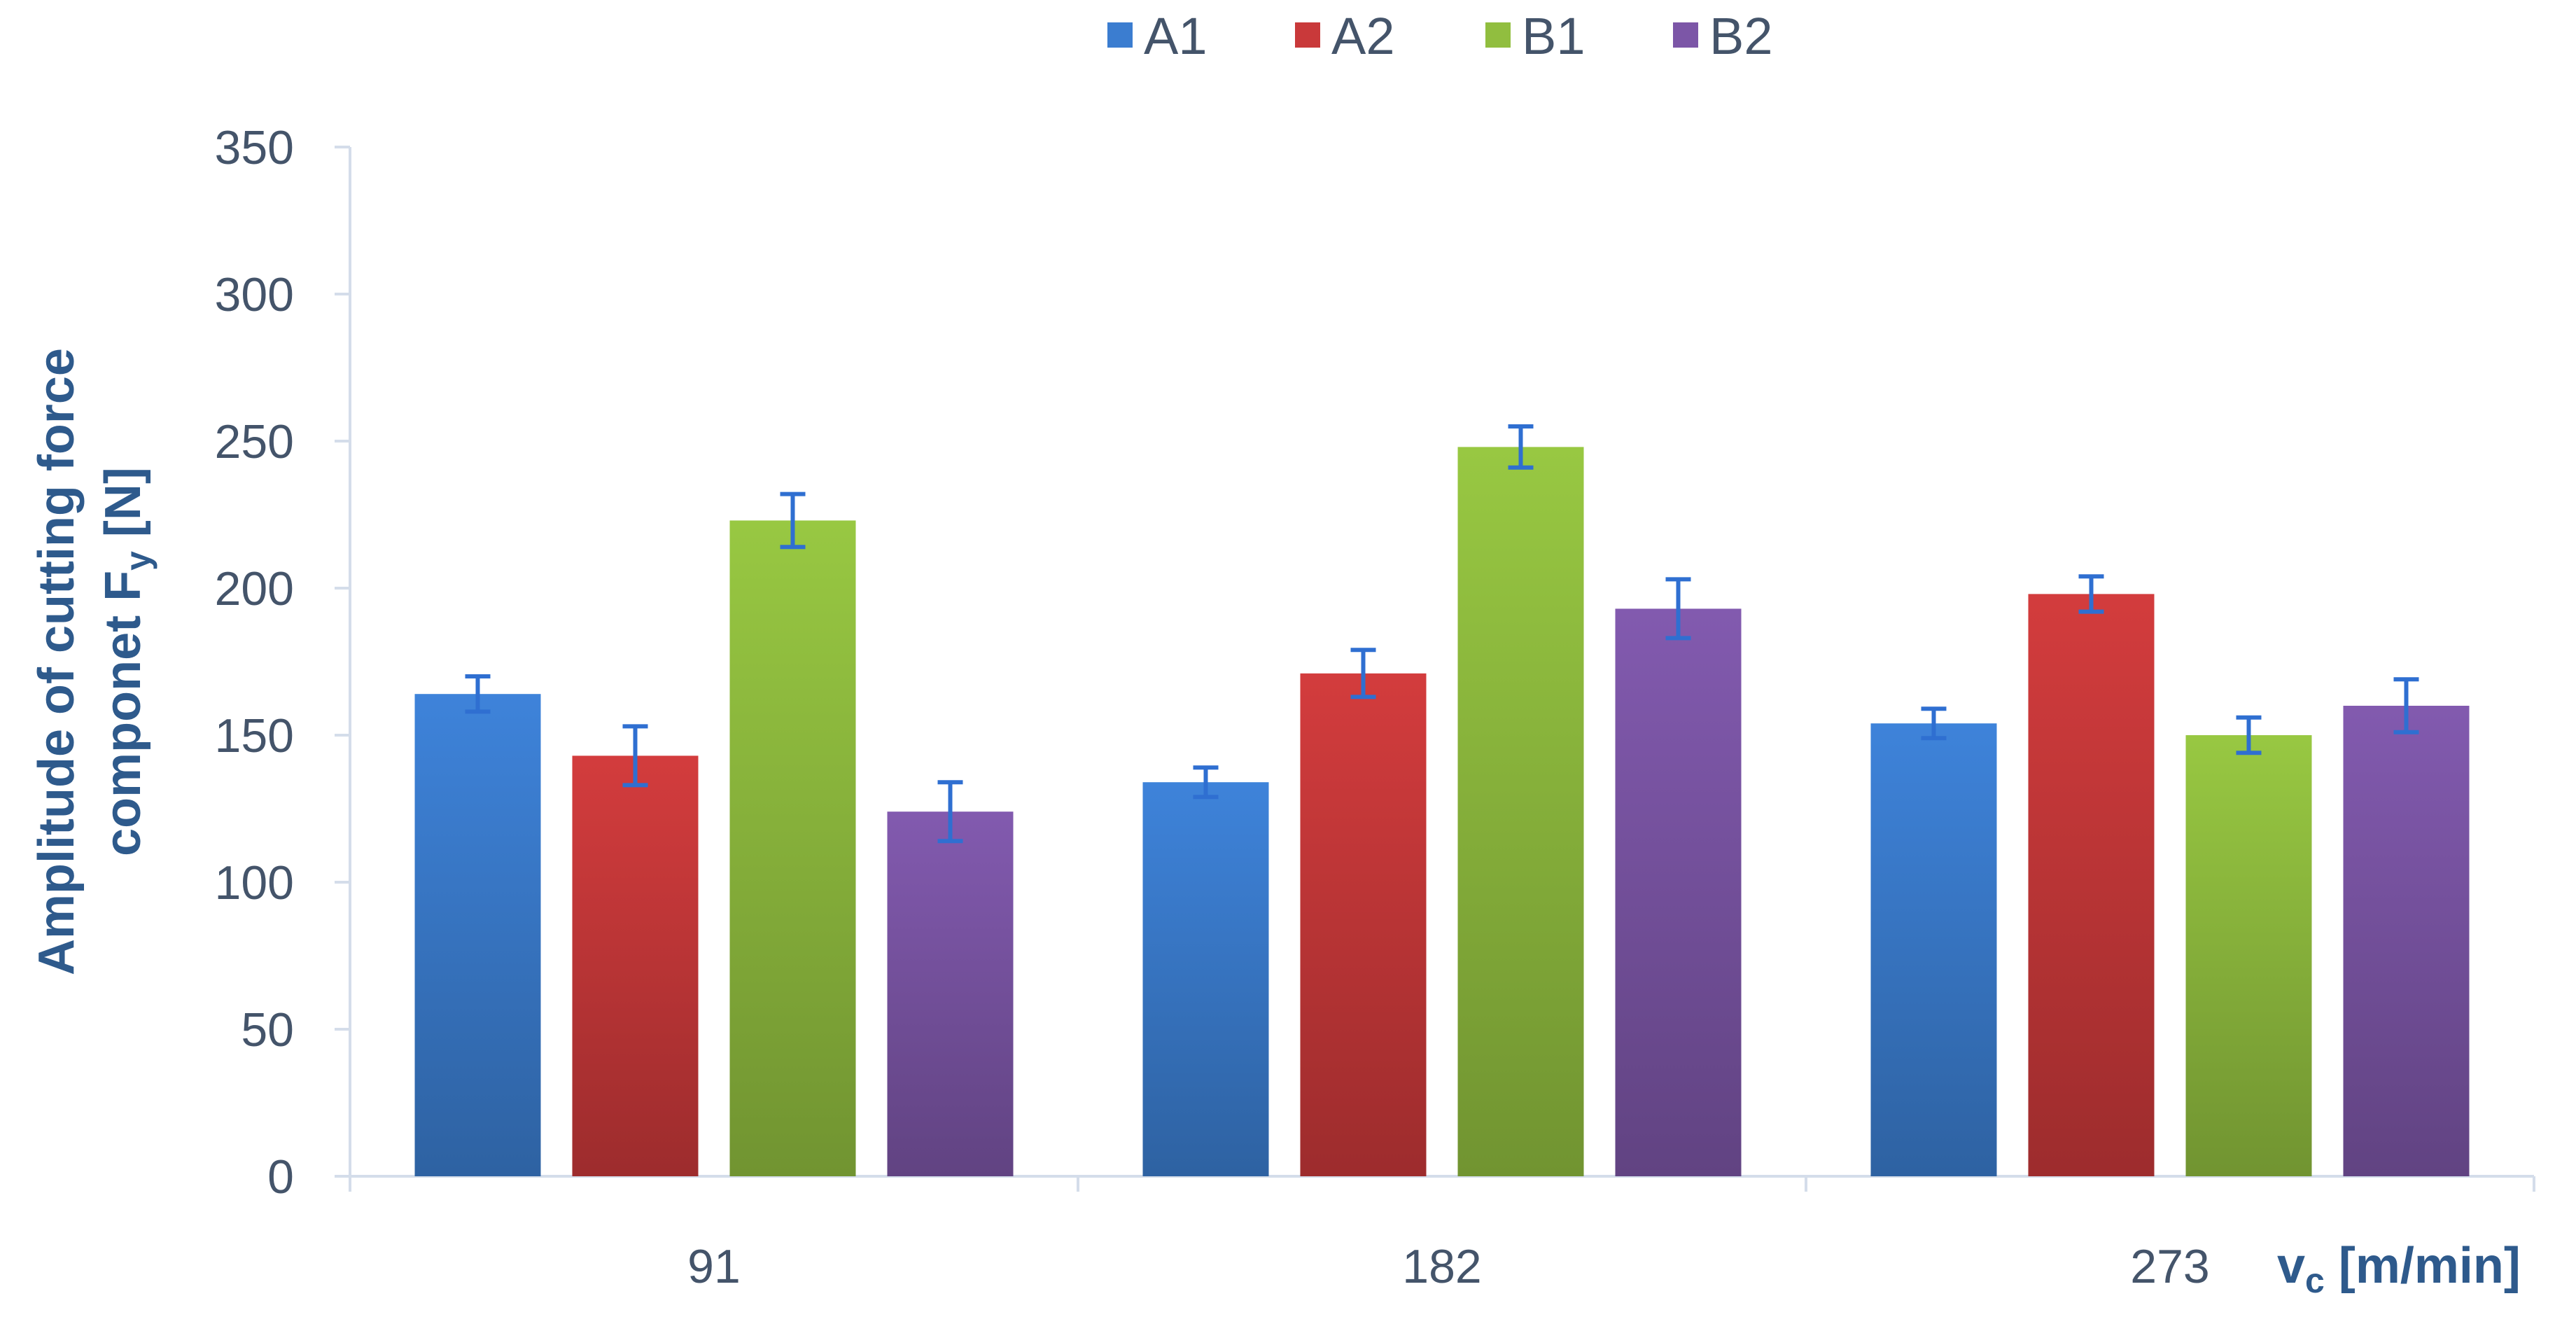  I want to click on legend-swatch-a2, so click(1307, 35).